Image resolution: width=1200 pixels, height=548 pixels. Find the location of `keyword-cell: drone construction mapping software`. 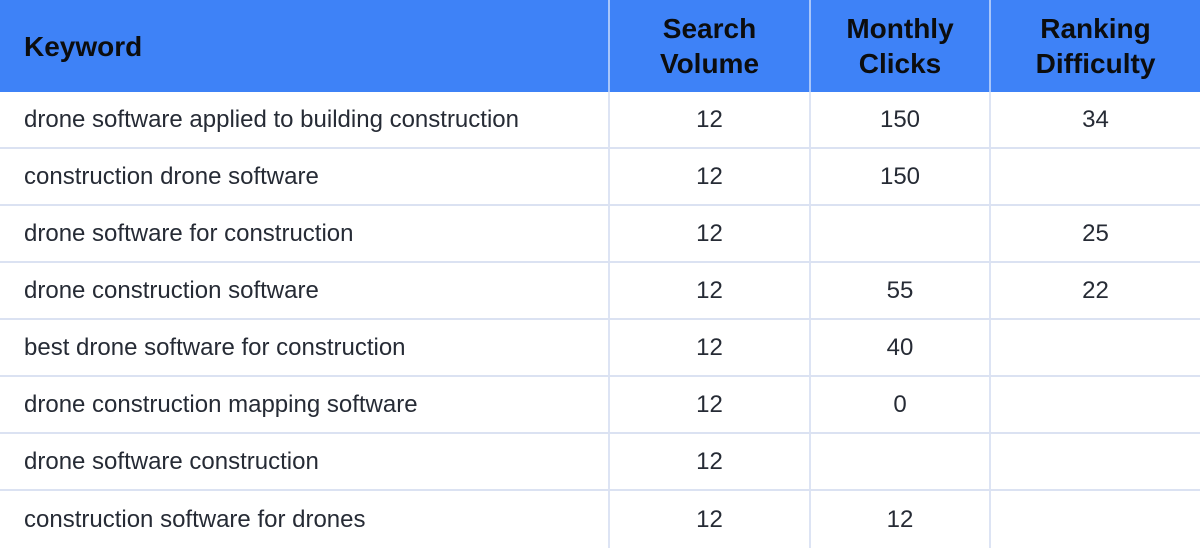

keyword-cell: drone construction mapping software is located at coordinates (221, 404).